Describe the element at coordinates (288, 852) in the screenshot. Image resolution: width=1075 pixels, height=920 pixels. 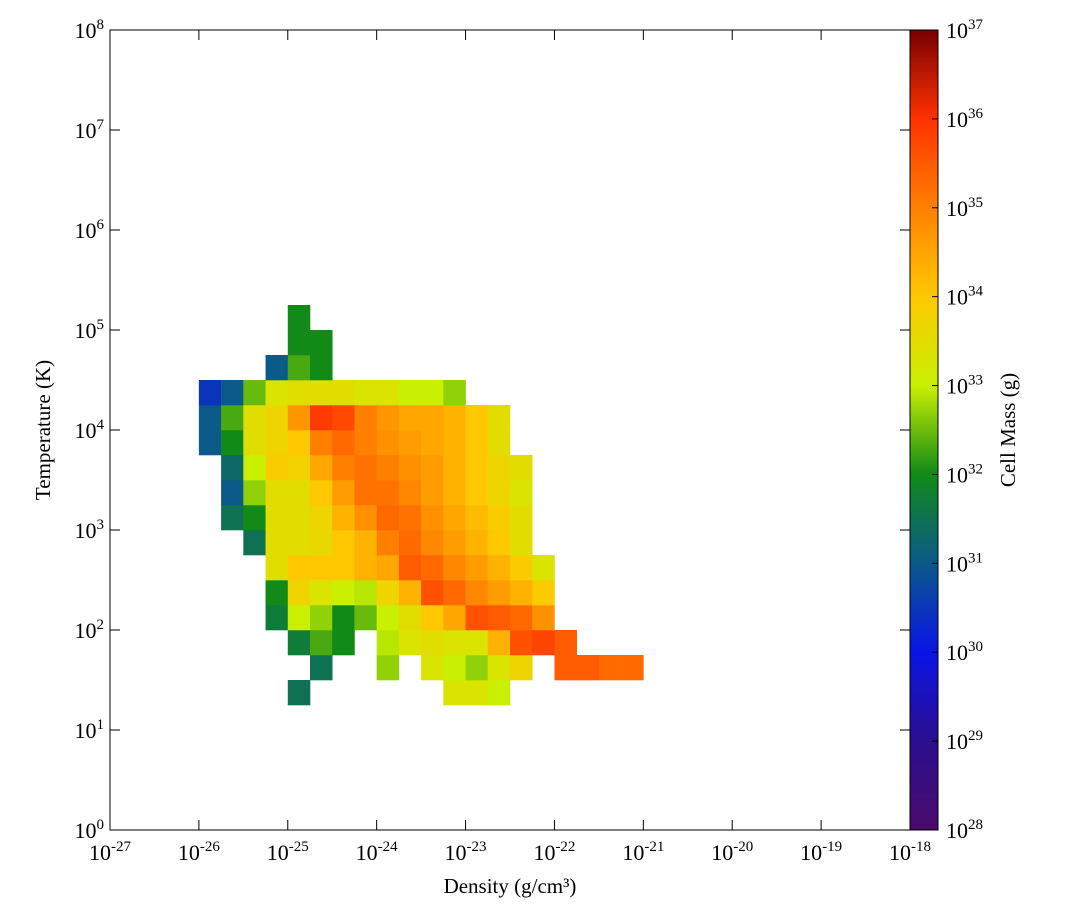
I see `x-tick-label: 10-25` at that location.